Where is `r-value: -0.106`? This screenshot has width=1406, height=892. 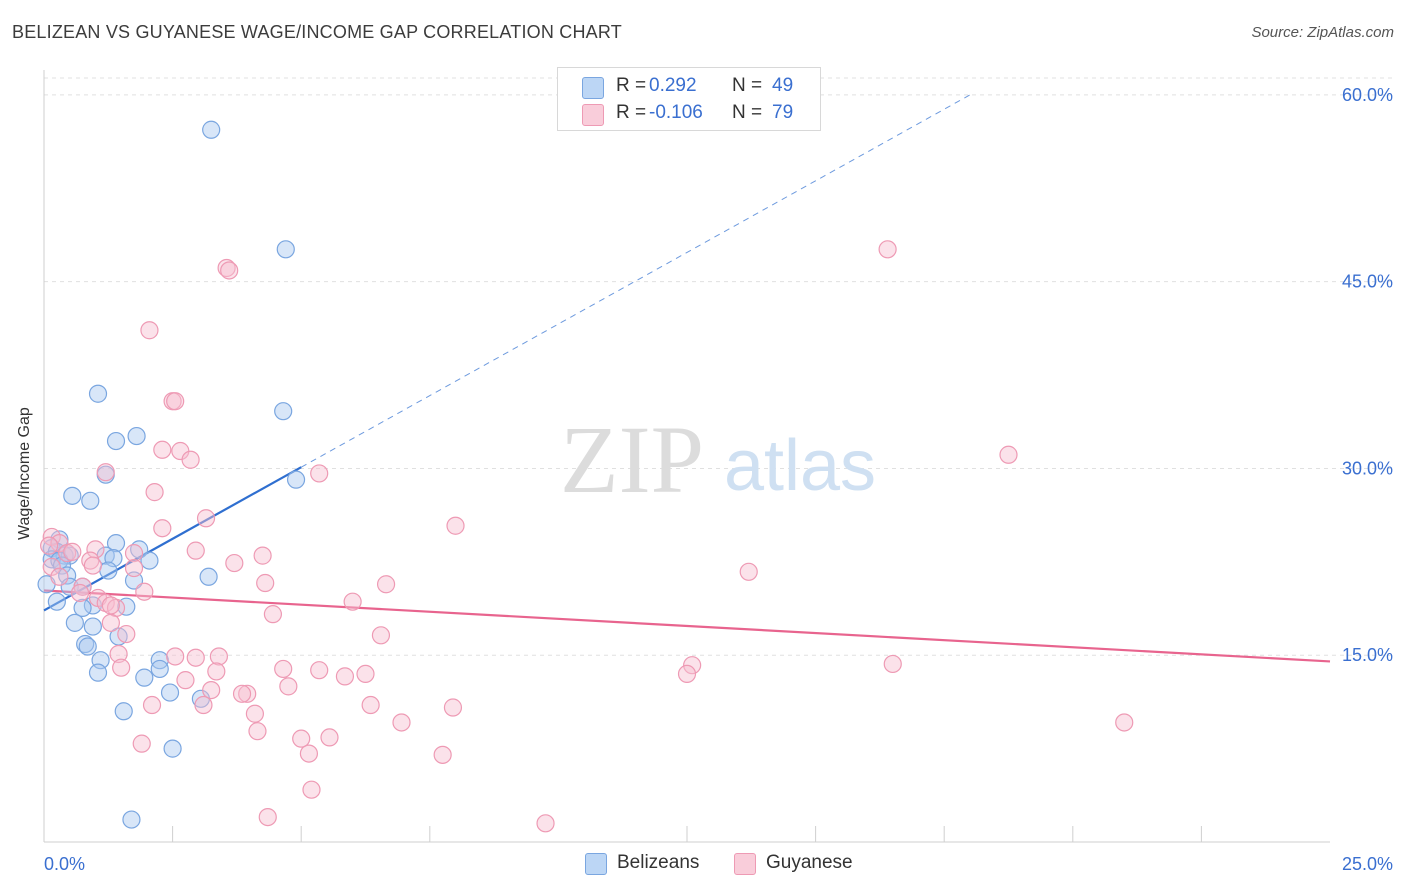 r-value: -0.106 is located at coordinates (676, 112).